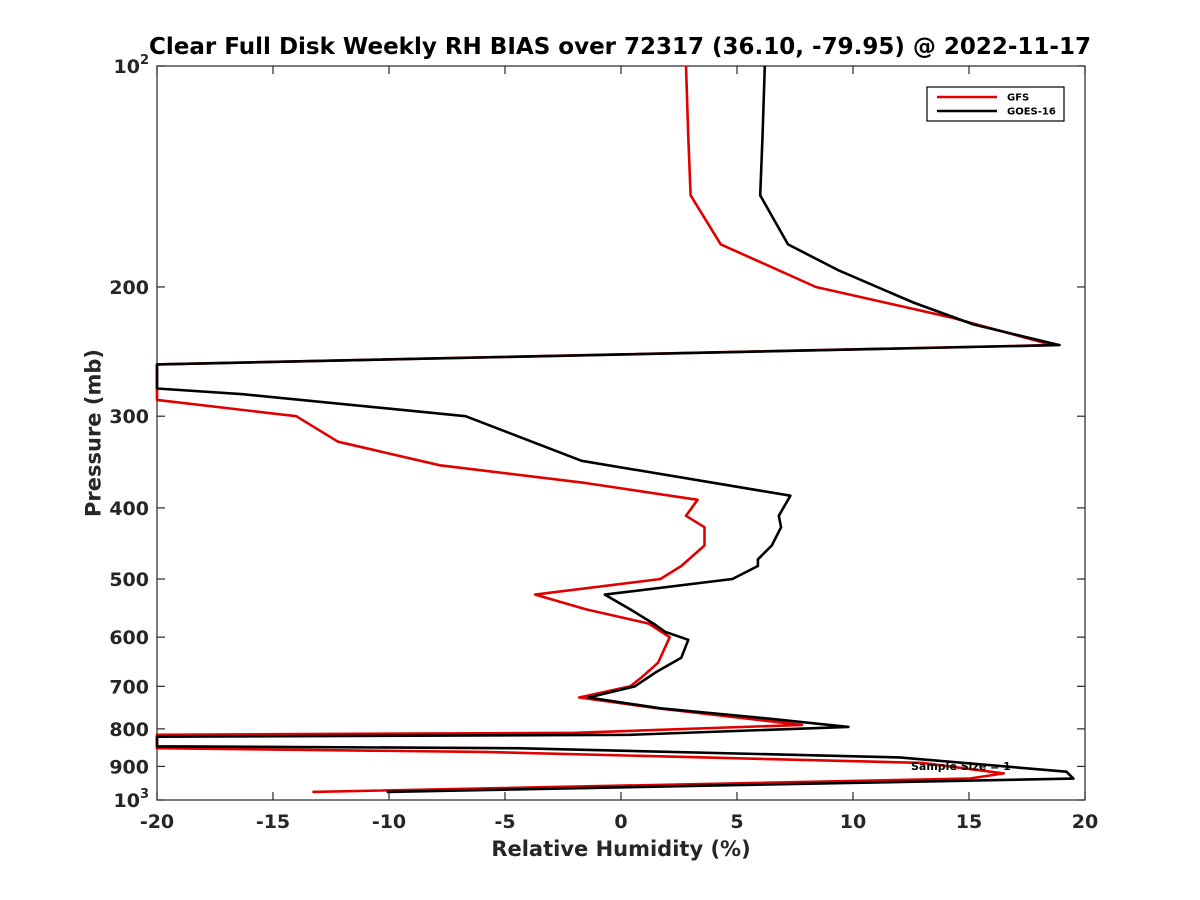 The height and width of the screenshot is (900, 1200). I want to click on y-tick-label: 300, so click(129, 417).